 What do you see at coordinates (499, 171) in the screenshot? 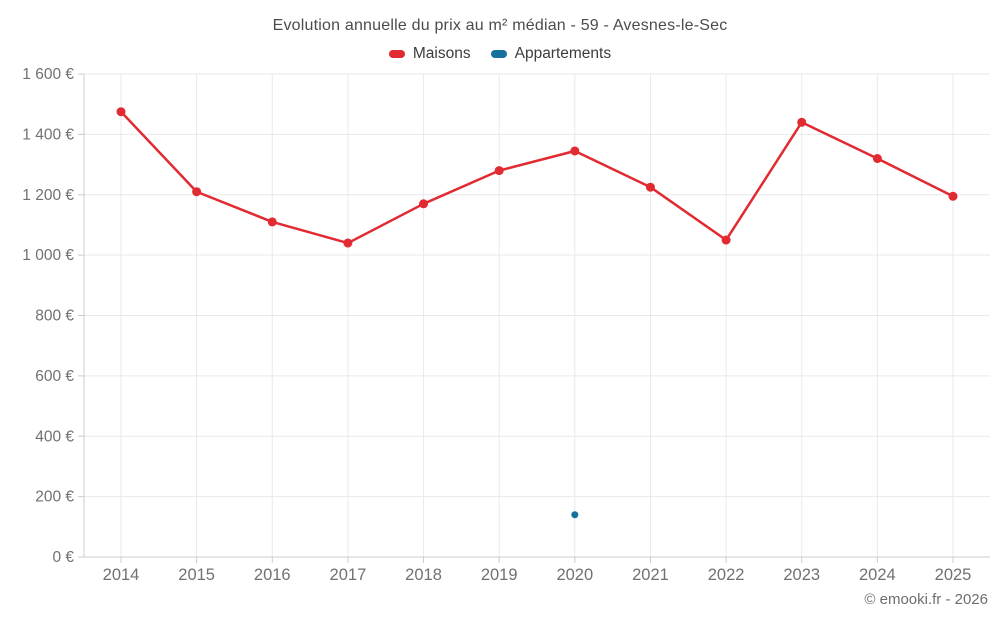
I see `data-point-maisons-2019` at bounding box center [499, 171].